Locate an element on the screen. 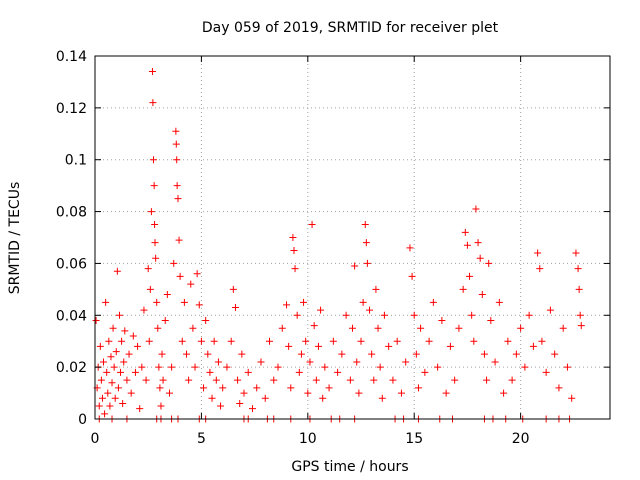 The width and height of the screenshot is (640, 480). y-tick-label: 0.08 is located at coordinates (71, 213).